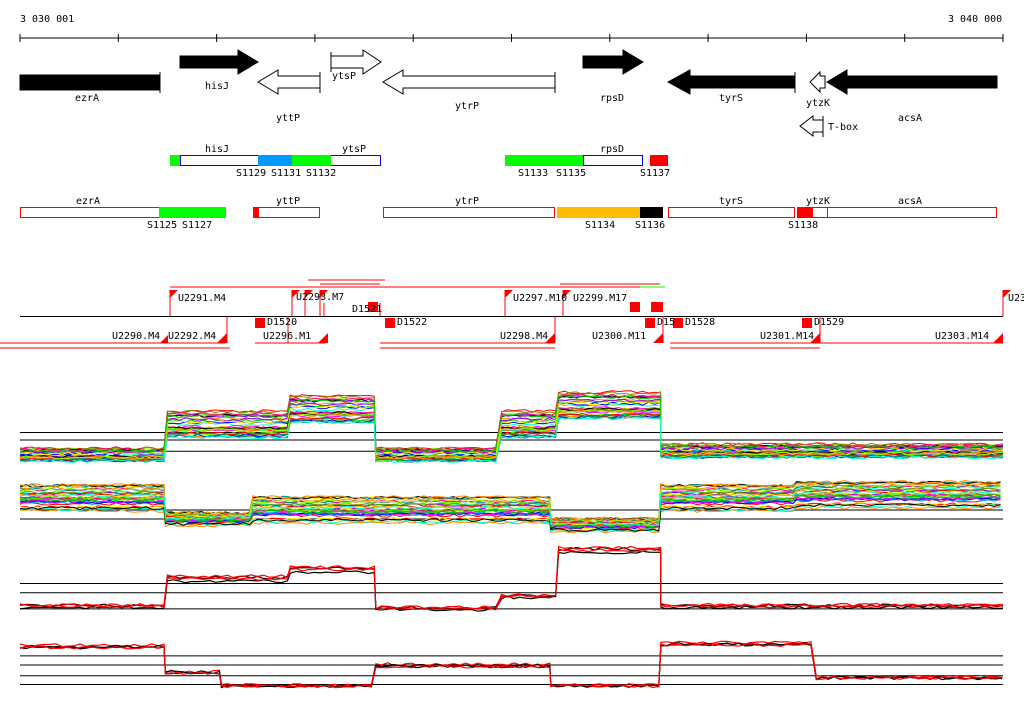 The height and width of the screenshot is (714, 1024). Describe the element at coordinates (87, 98) in the screenshot. I see `gene-label: ezrA` at that location.